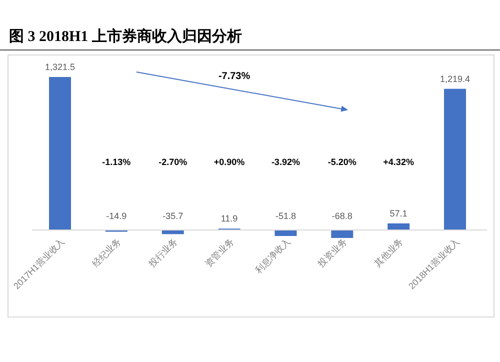 The height and width of the screenshot is (362, 500). Describe the element at coordinates (60, 67) in the screenshot. I see `data-label: 1,321.5` at that location.